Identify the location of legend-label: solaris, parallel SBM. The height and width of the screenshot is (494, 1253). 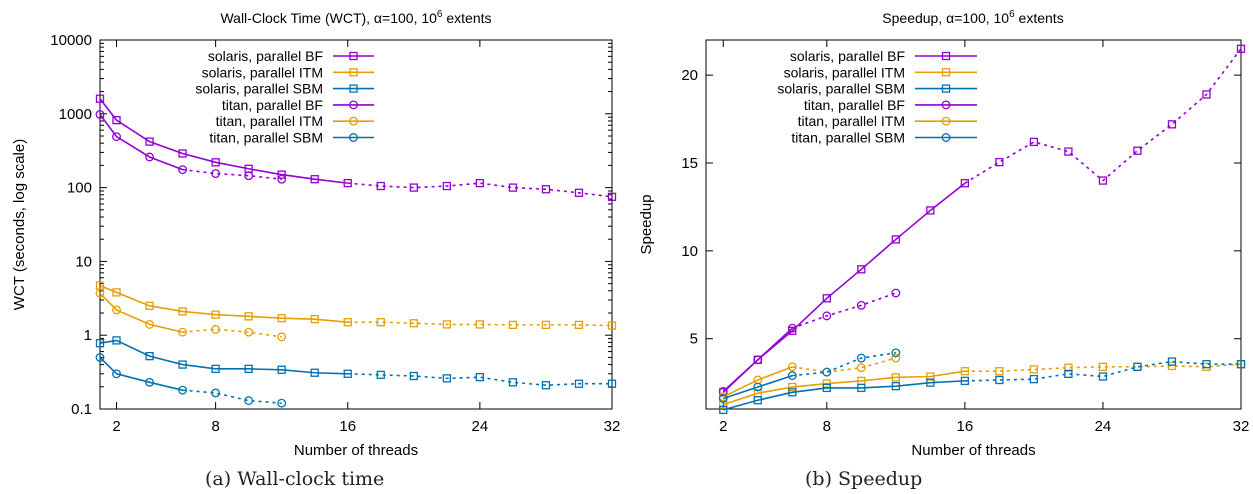
(259, 89).